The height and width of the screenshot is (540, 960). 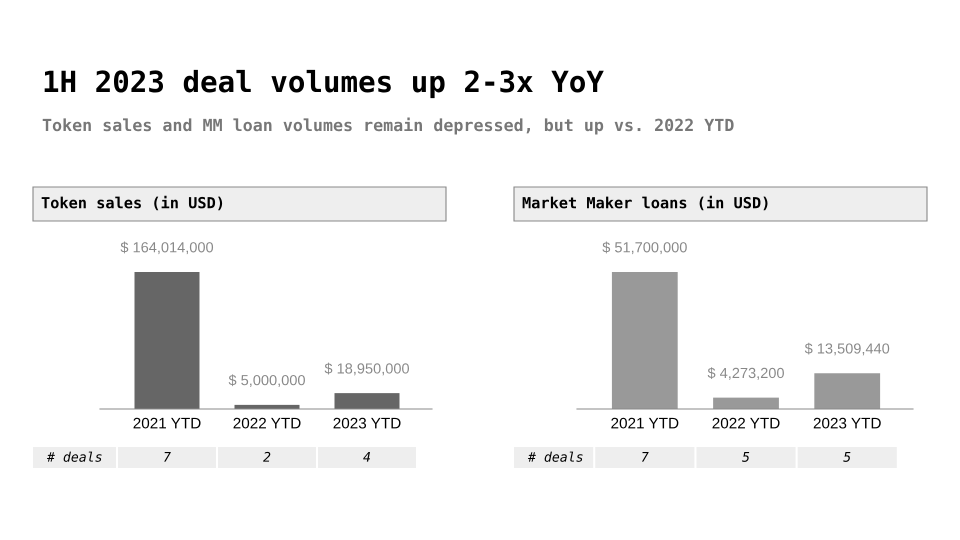 What do you see at coordinates (266, 457) in the screenshot?
I see `text: 2` at bounding box center [266, 457].